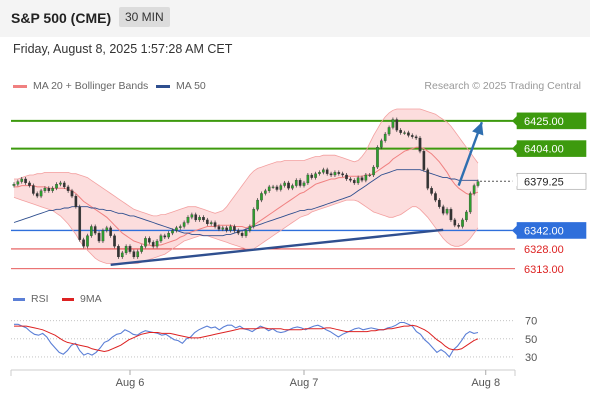 The height and width of the screenshot is (400, 590). What do you see at coordinates (130, 383) in the screenshot?
I see `x-tick-label: Aug 6` at bounding box center [130, 383].